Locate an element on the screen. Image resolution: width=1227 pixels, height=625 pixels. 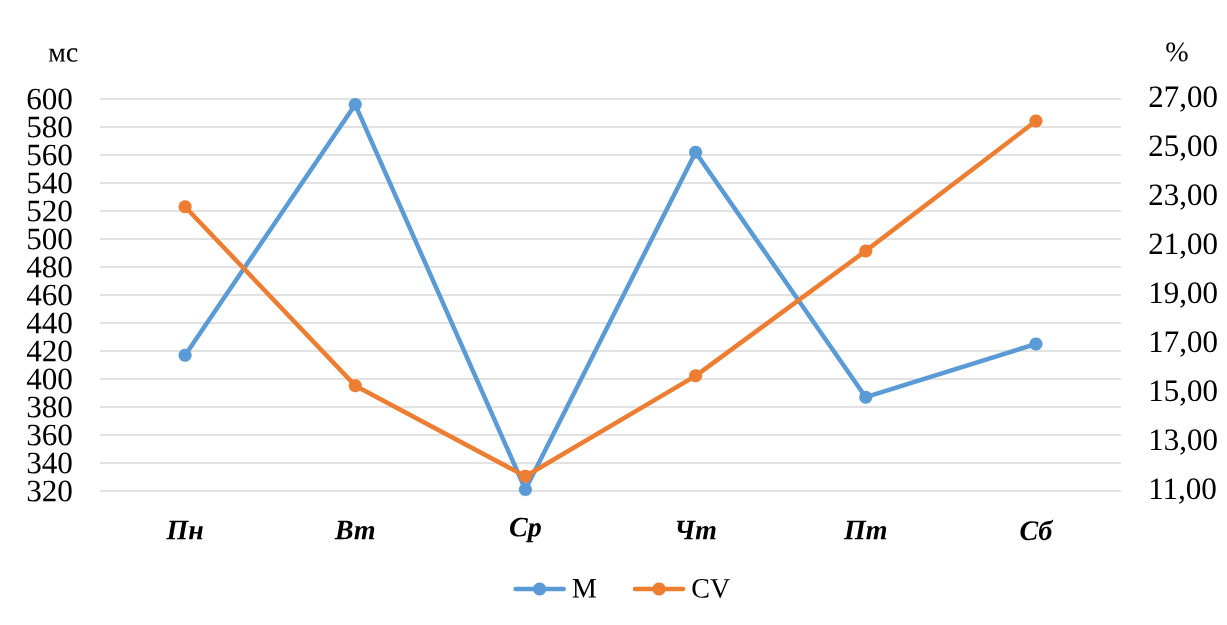
y-tick-label: 440 is located at coordinates (49, 323).